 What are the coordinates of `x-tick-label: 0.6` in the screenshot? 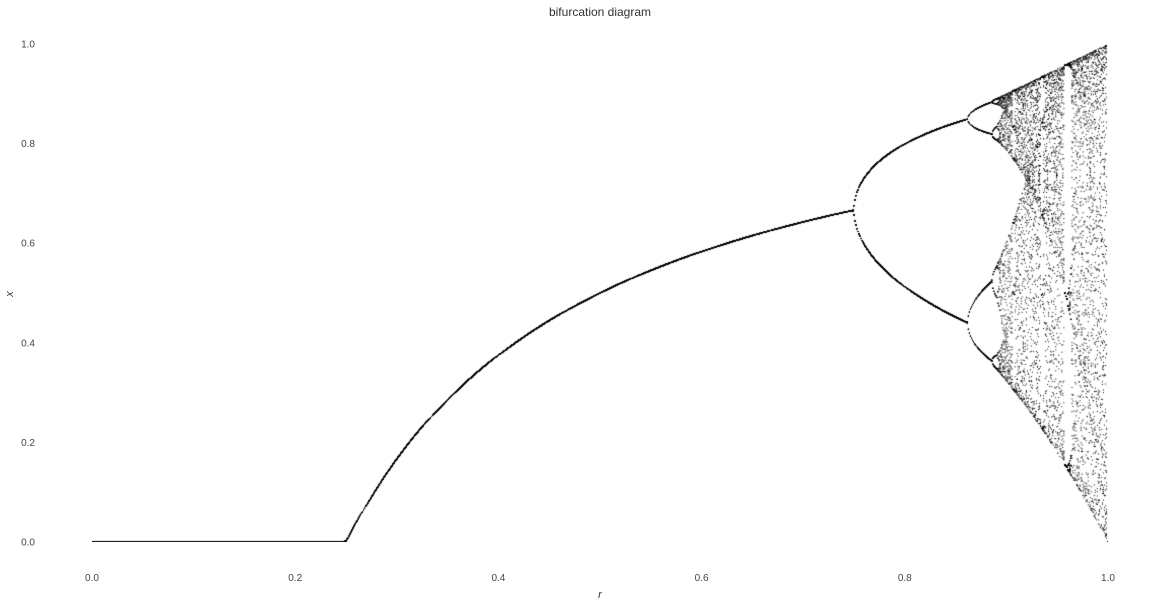 It's located at (702, 578).